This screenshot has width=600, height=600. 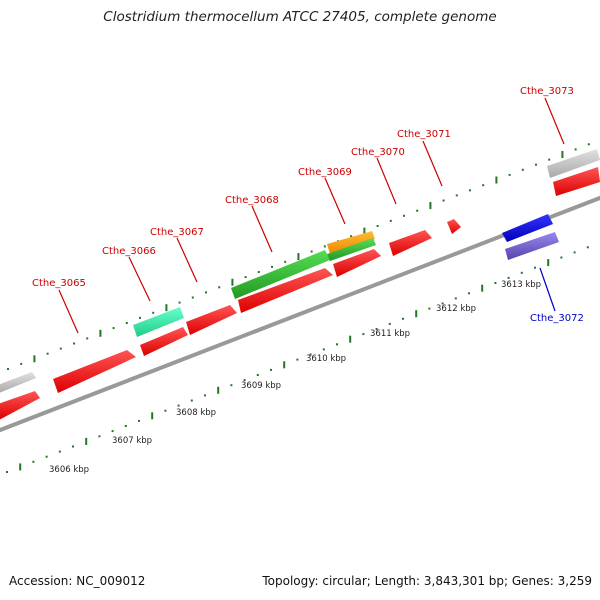 What do you see at coordinates (557, 318) in the screenshot?
I see `gene-label-cthe-3072: Cthe_3072` at bounding box center [557, 318].